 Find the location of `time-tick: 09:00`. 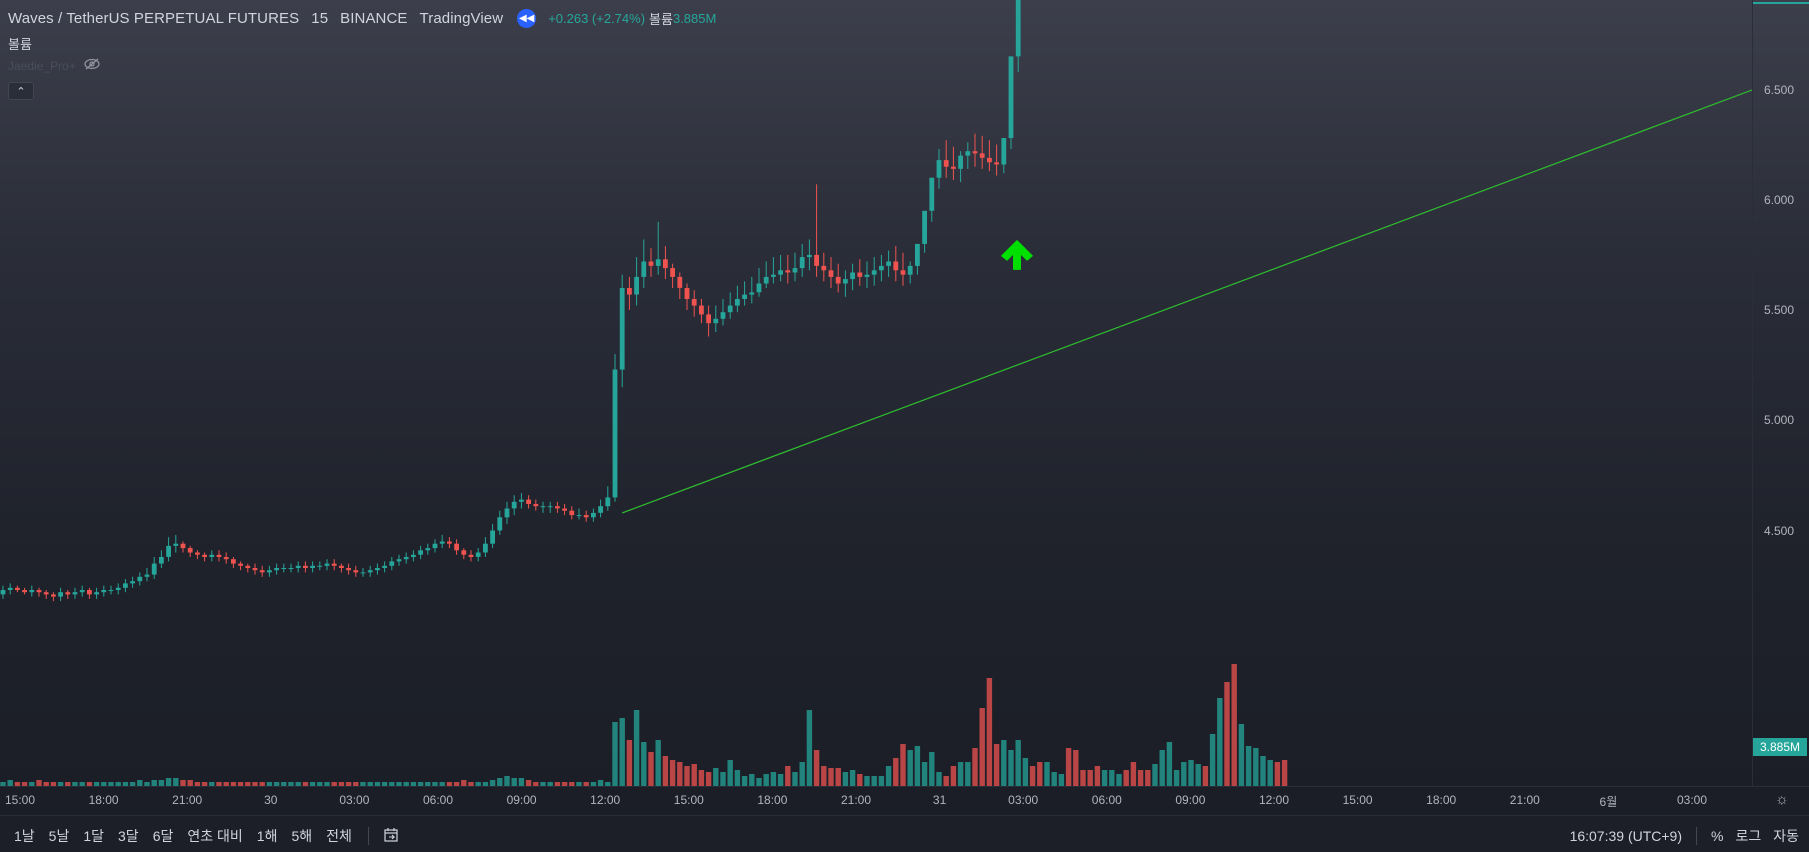

time-tick: 09:00 is located at coordinates (1190, 800).